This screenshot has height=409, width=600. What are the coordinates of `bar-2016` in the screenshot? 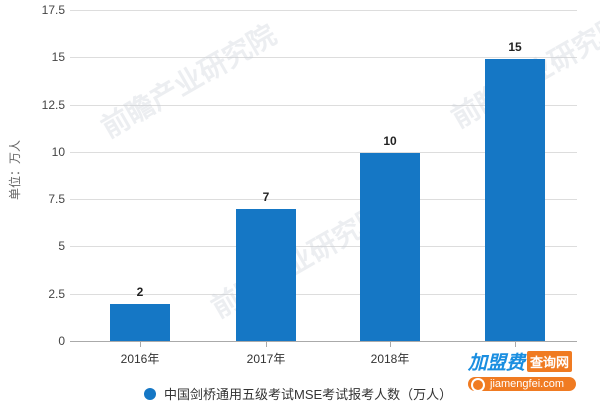 It's located at (140, 322).